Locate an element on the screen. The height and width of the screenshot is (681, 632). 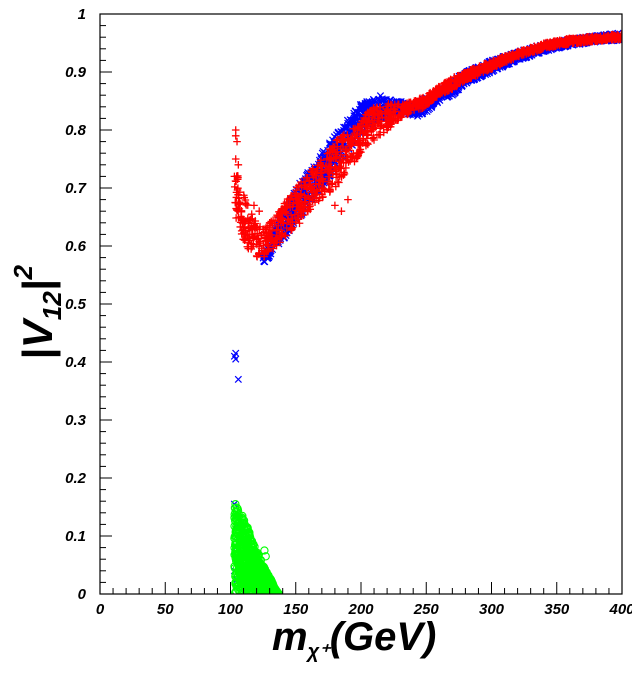
y-tick-label: 0.6 is located at coordinates (76, 246).